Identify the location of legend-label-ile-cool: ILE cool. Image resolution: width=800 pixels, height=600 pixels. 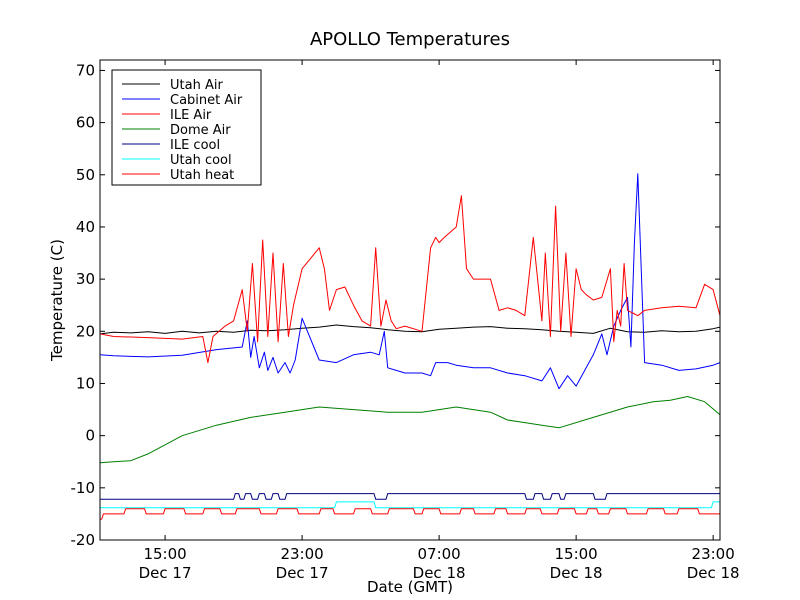
(195, 145).